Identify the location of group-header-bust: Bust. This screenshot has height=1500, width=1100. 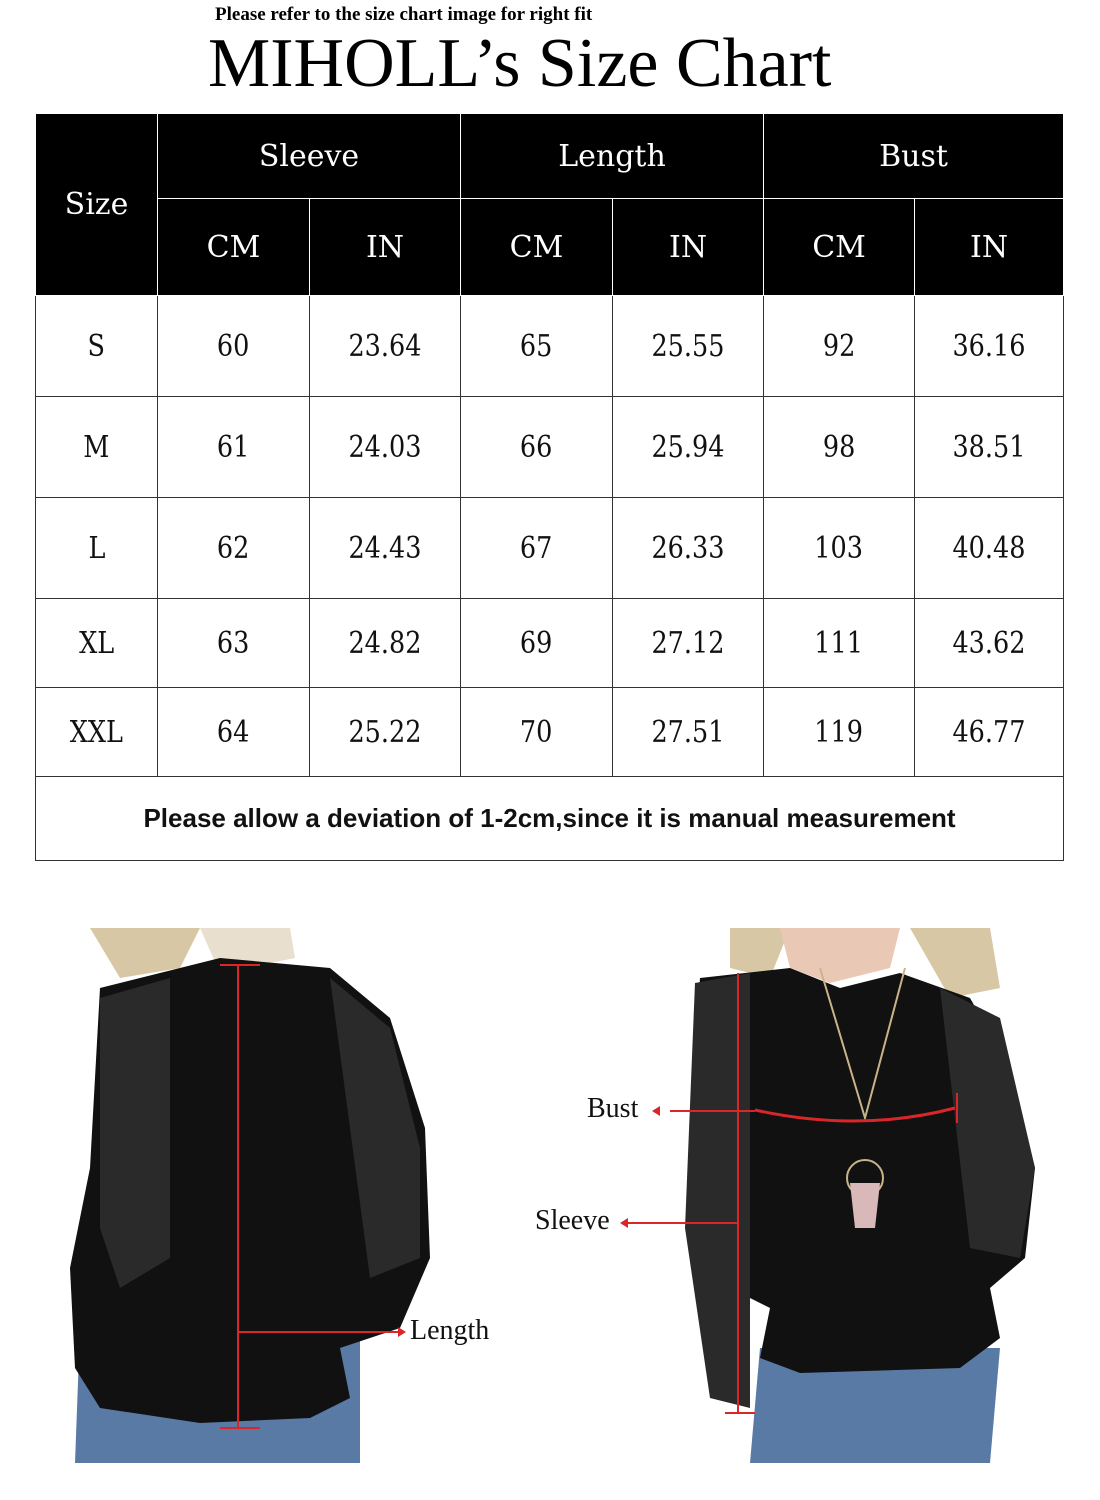
(914, 156).